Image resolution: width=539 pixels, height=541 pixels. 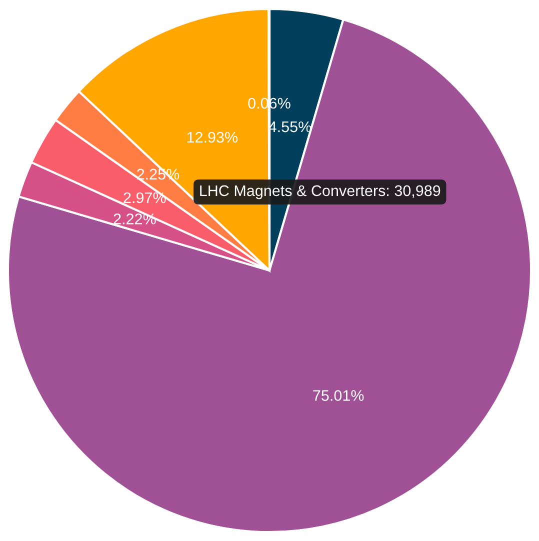 I want to click on data-label: 0.06%, so click(x=269, y=103).